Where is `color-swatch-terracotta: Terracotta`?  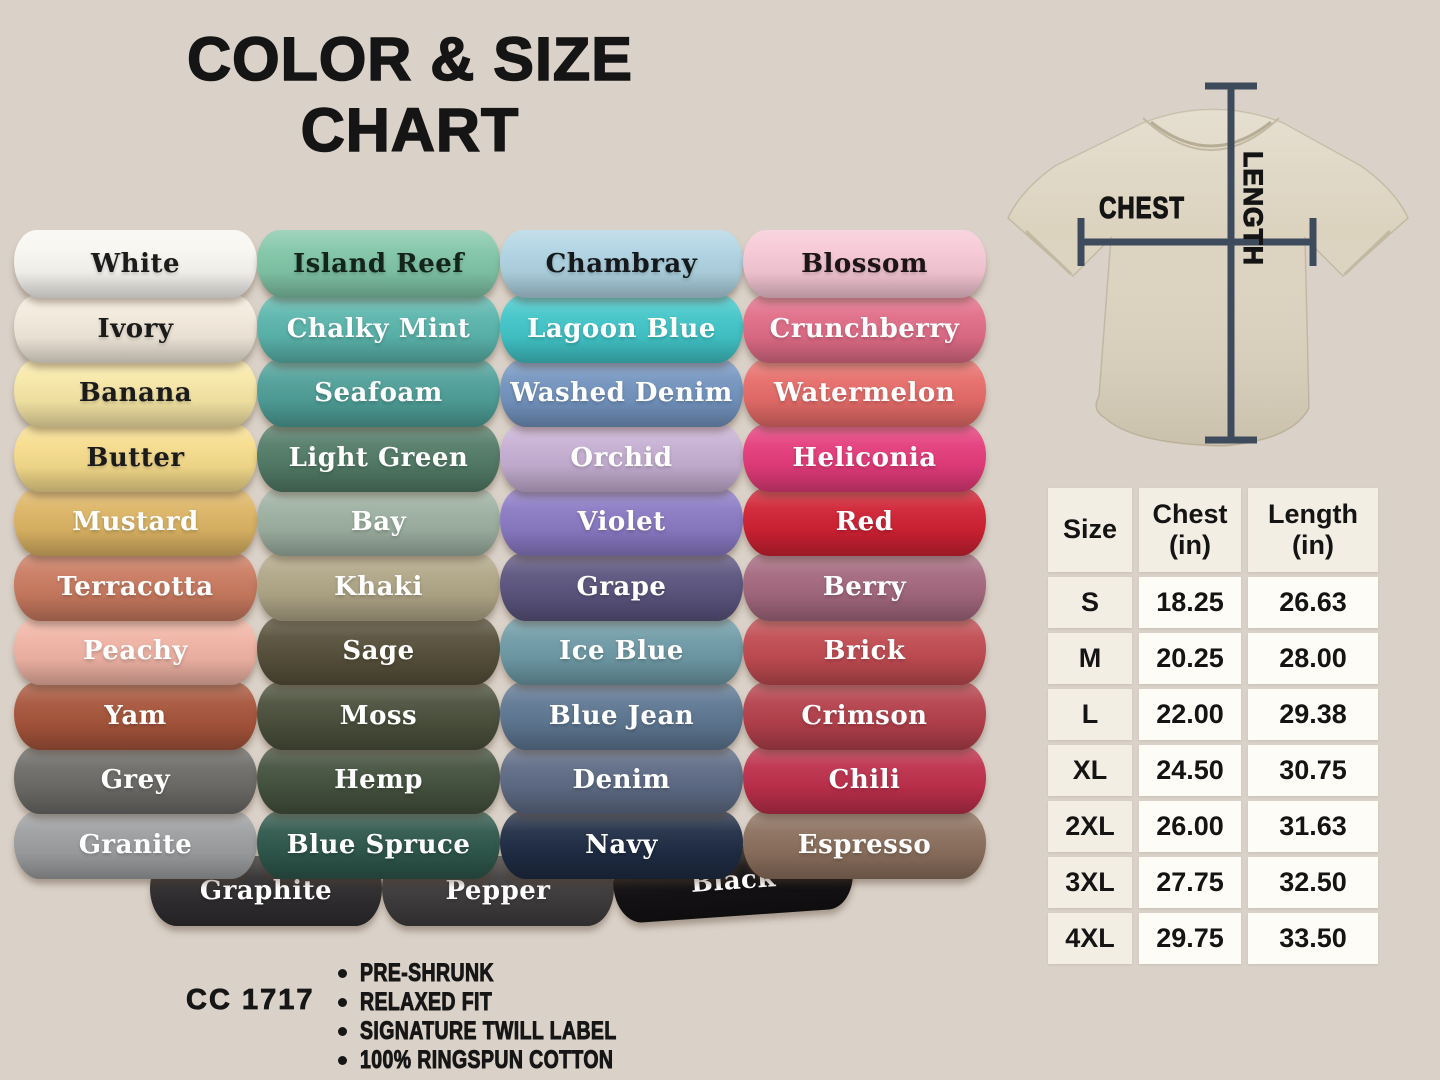 color-swatch-terracotta: Terracotta is located at coordinates (135, 586).